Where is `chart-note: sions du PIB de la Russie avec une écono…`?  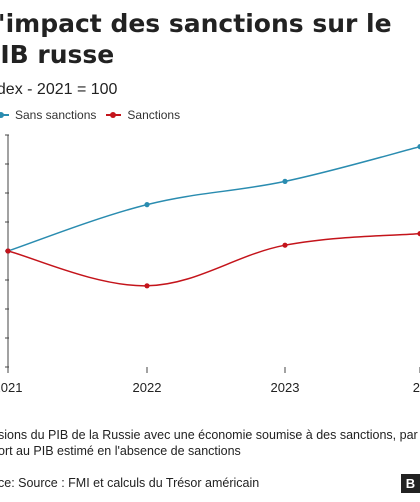 chart-note: sions du PIB de la Russie avec une écono… is located at coordinates (209, 443).